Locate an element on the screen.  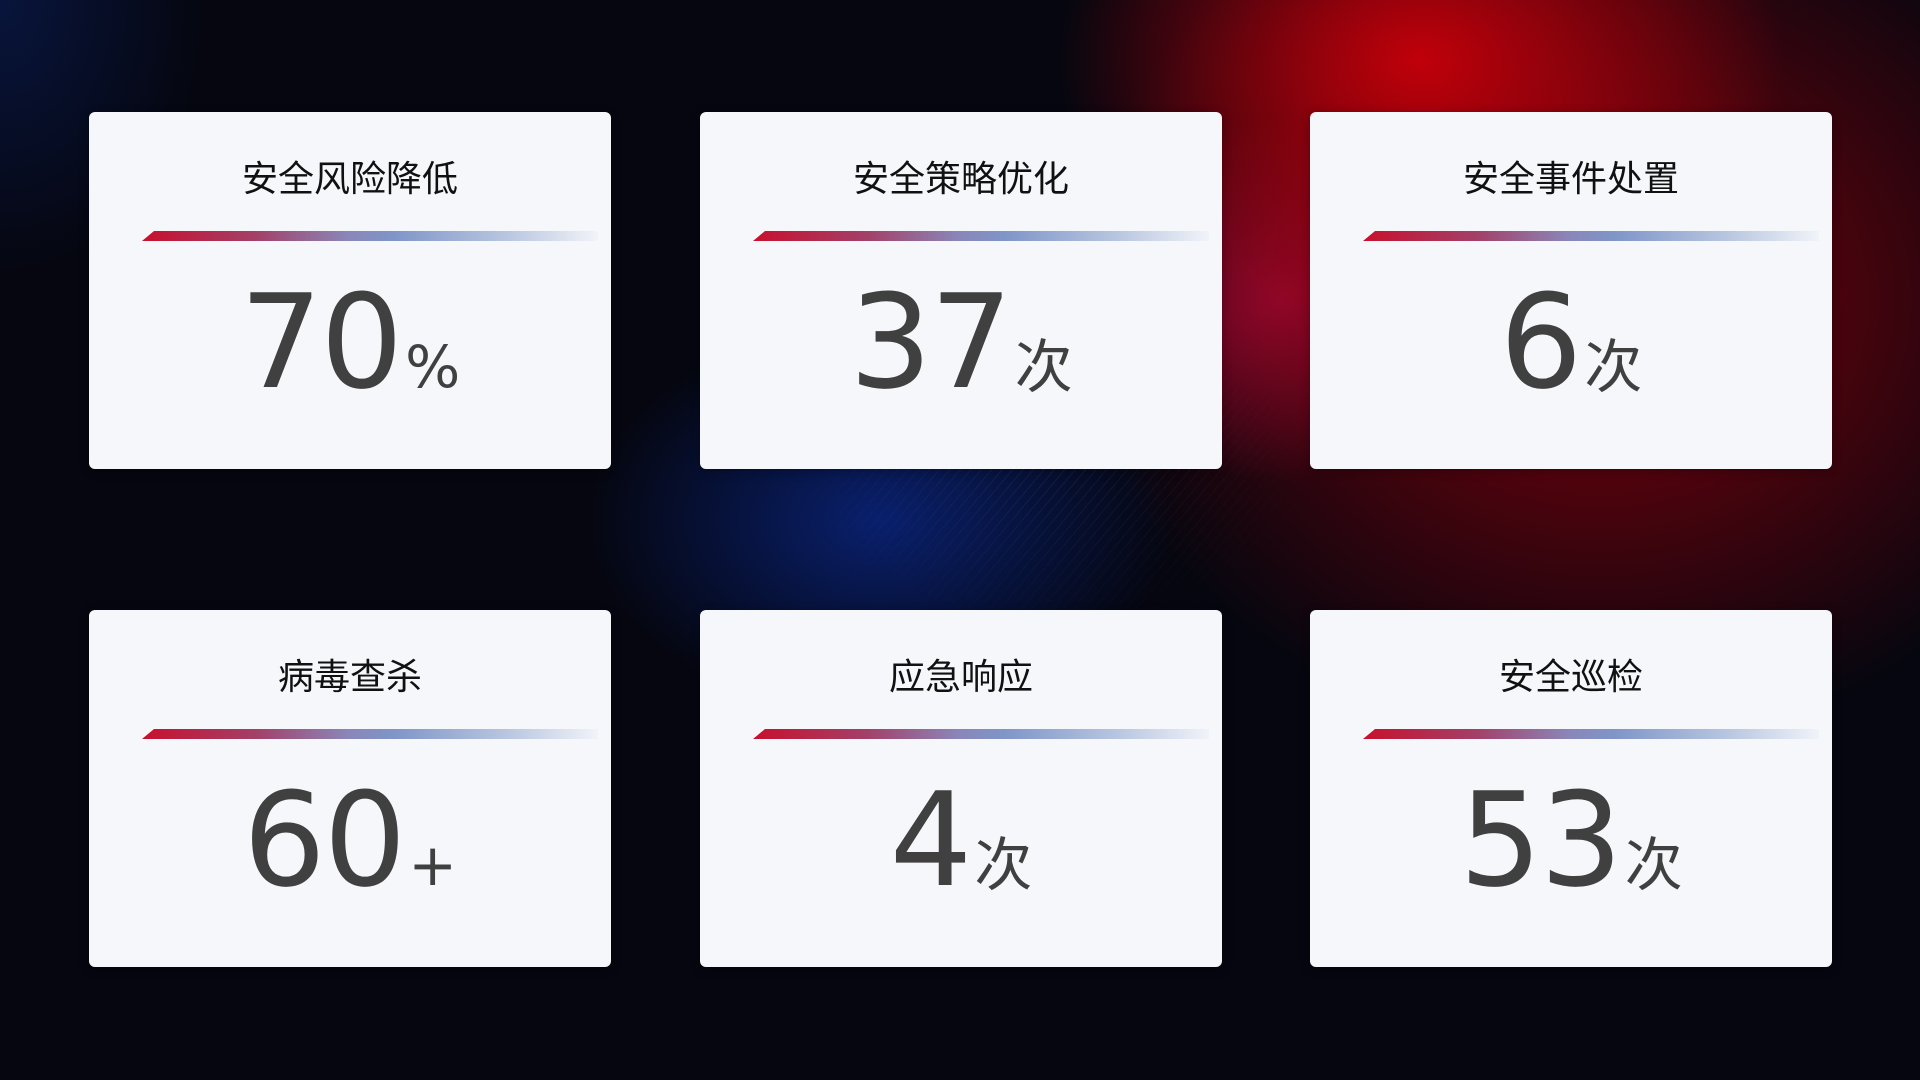
stat-card-policy-optimization: 安全策略优化 37次 is located at coordinates (961, 290).